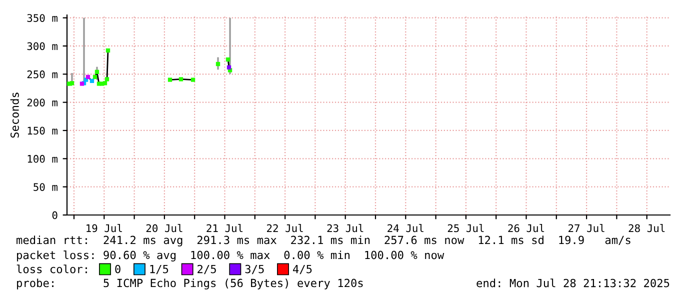 The width and height of the screenshot is (697, 297). What do you see at coordinates (302, 269) in the screenshot?
I see `legend-label: 4/5` at bounding box center [302, 269].